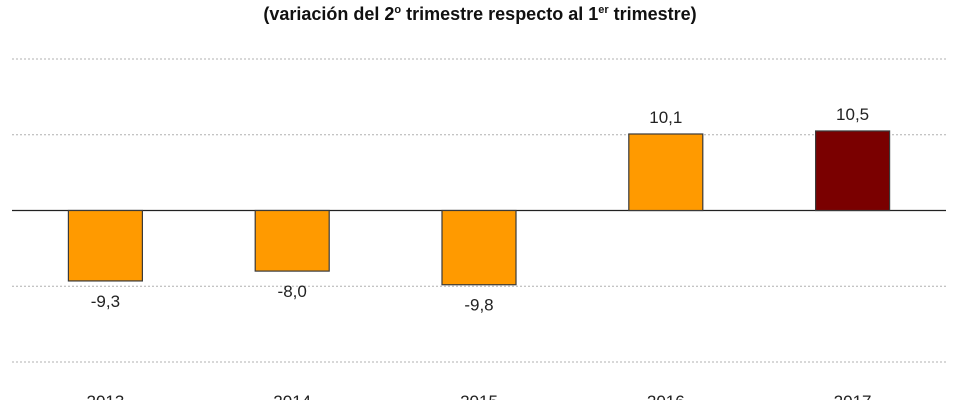 The width and height of the screenshot is (960, 400). Describe the element at coordinates (105, 396) in the screenshot. I see `x-tick-label-2013: 2013` at that location.